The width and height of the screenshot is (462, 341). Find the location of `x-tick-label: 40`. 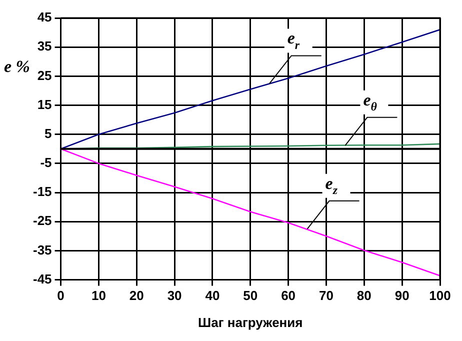

x-tick-label: 40 is located at coordinates (212, 296).